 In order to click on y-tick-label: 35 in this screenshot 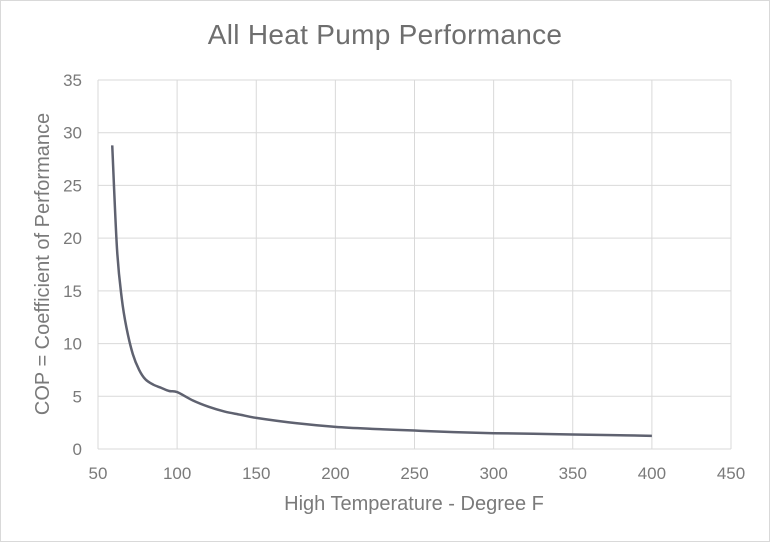, I will do `click(72, 80)`.